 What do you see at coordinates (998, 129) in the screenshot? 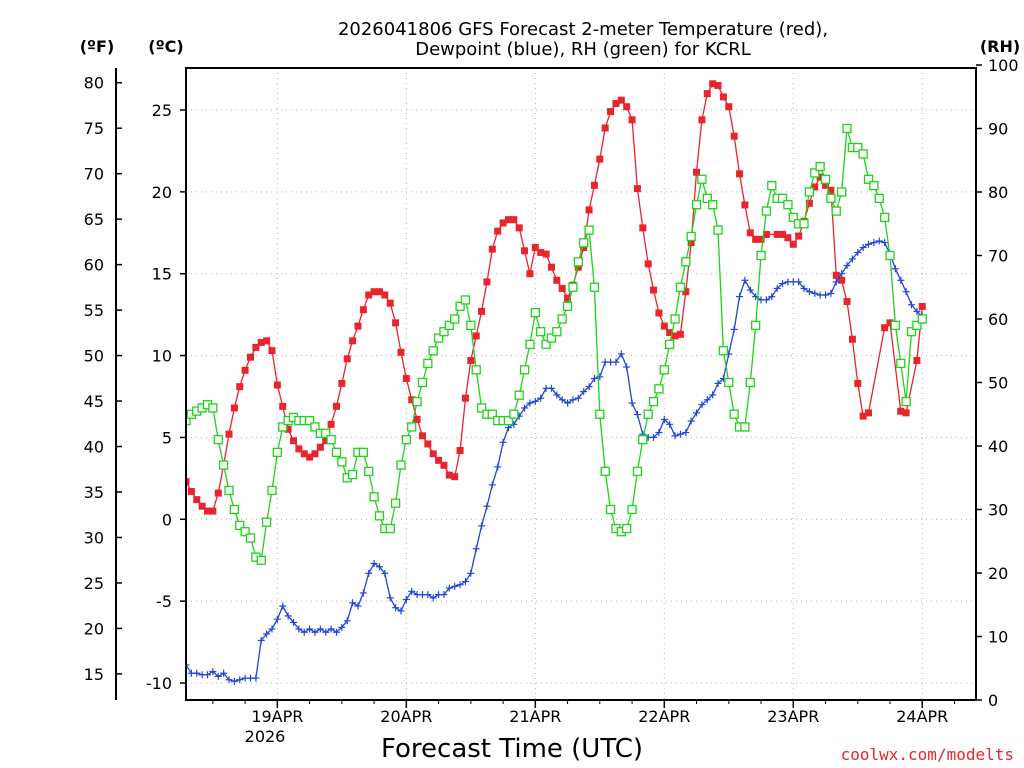
I see `rh-tick-label: 90` at bounding box center [998, 129].